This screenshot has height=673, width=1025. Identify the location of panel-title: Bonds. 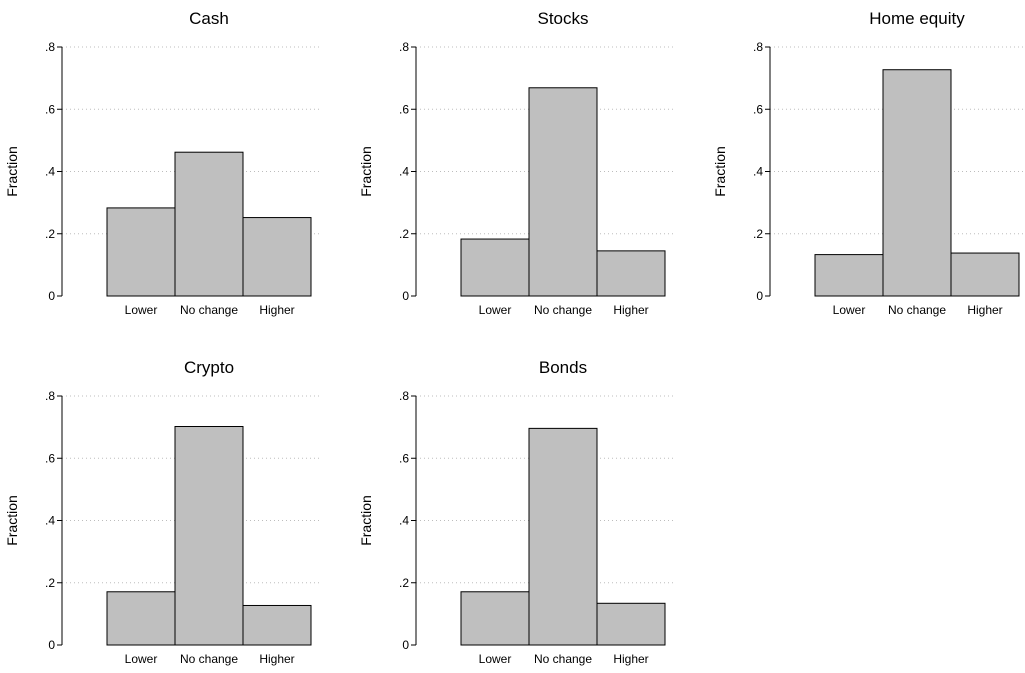
(563, 367).